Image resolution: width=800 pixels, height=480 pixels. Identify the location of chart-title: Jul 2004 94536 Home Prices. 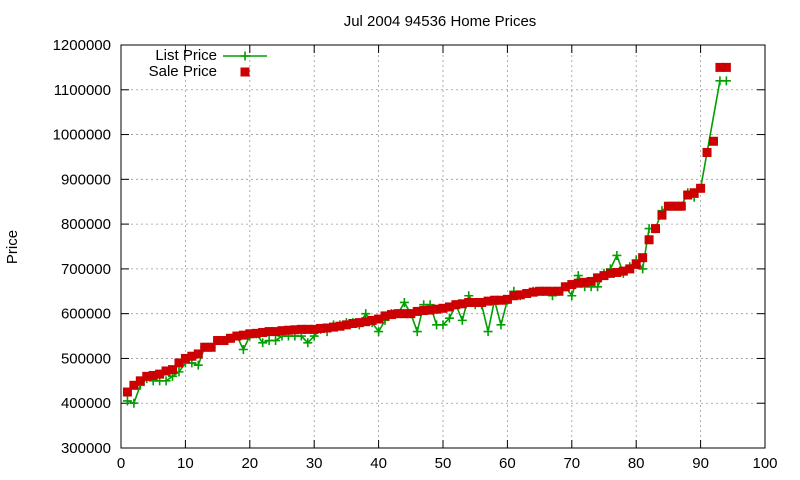
(440, 21).